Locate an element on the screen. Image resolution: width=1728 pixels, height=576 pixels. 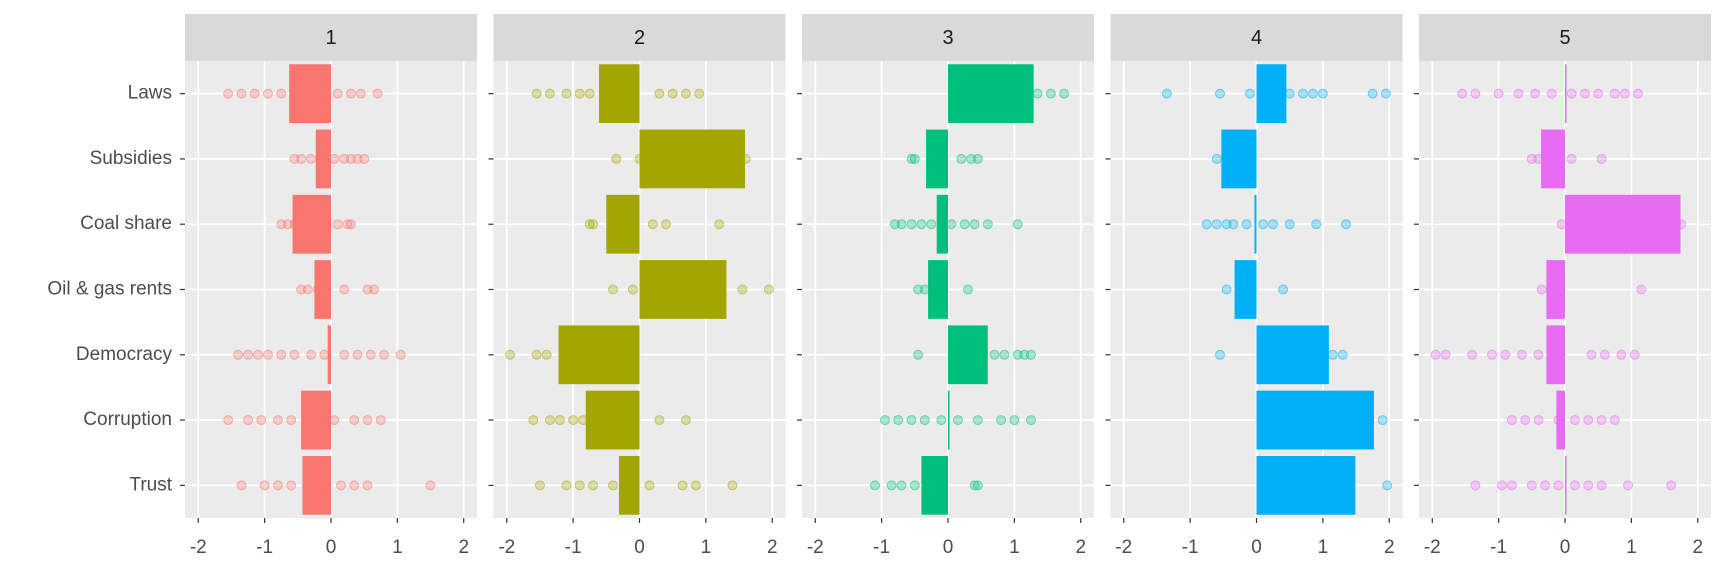
y-tick-label: Trust is located at coordinates (150, 484).